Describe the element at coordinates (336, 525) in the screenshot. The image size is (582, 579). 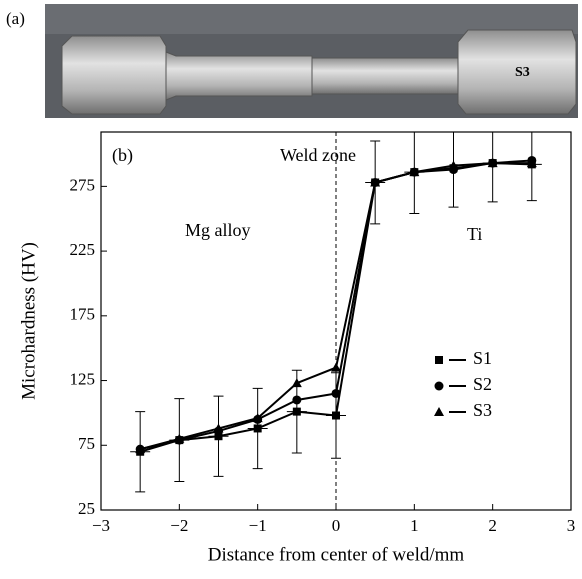
I see `x-tick-label: 0` at that location.